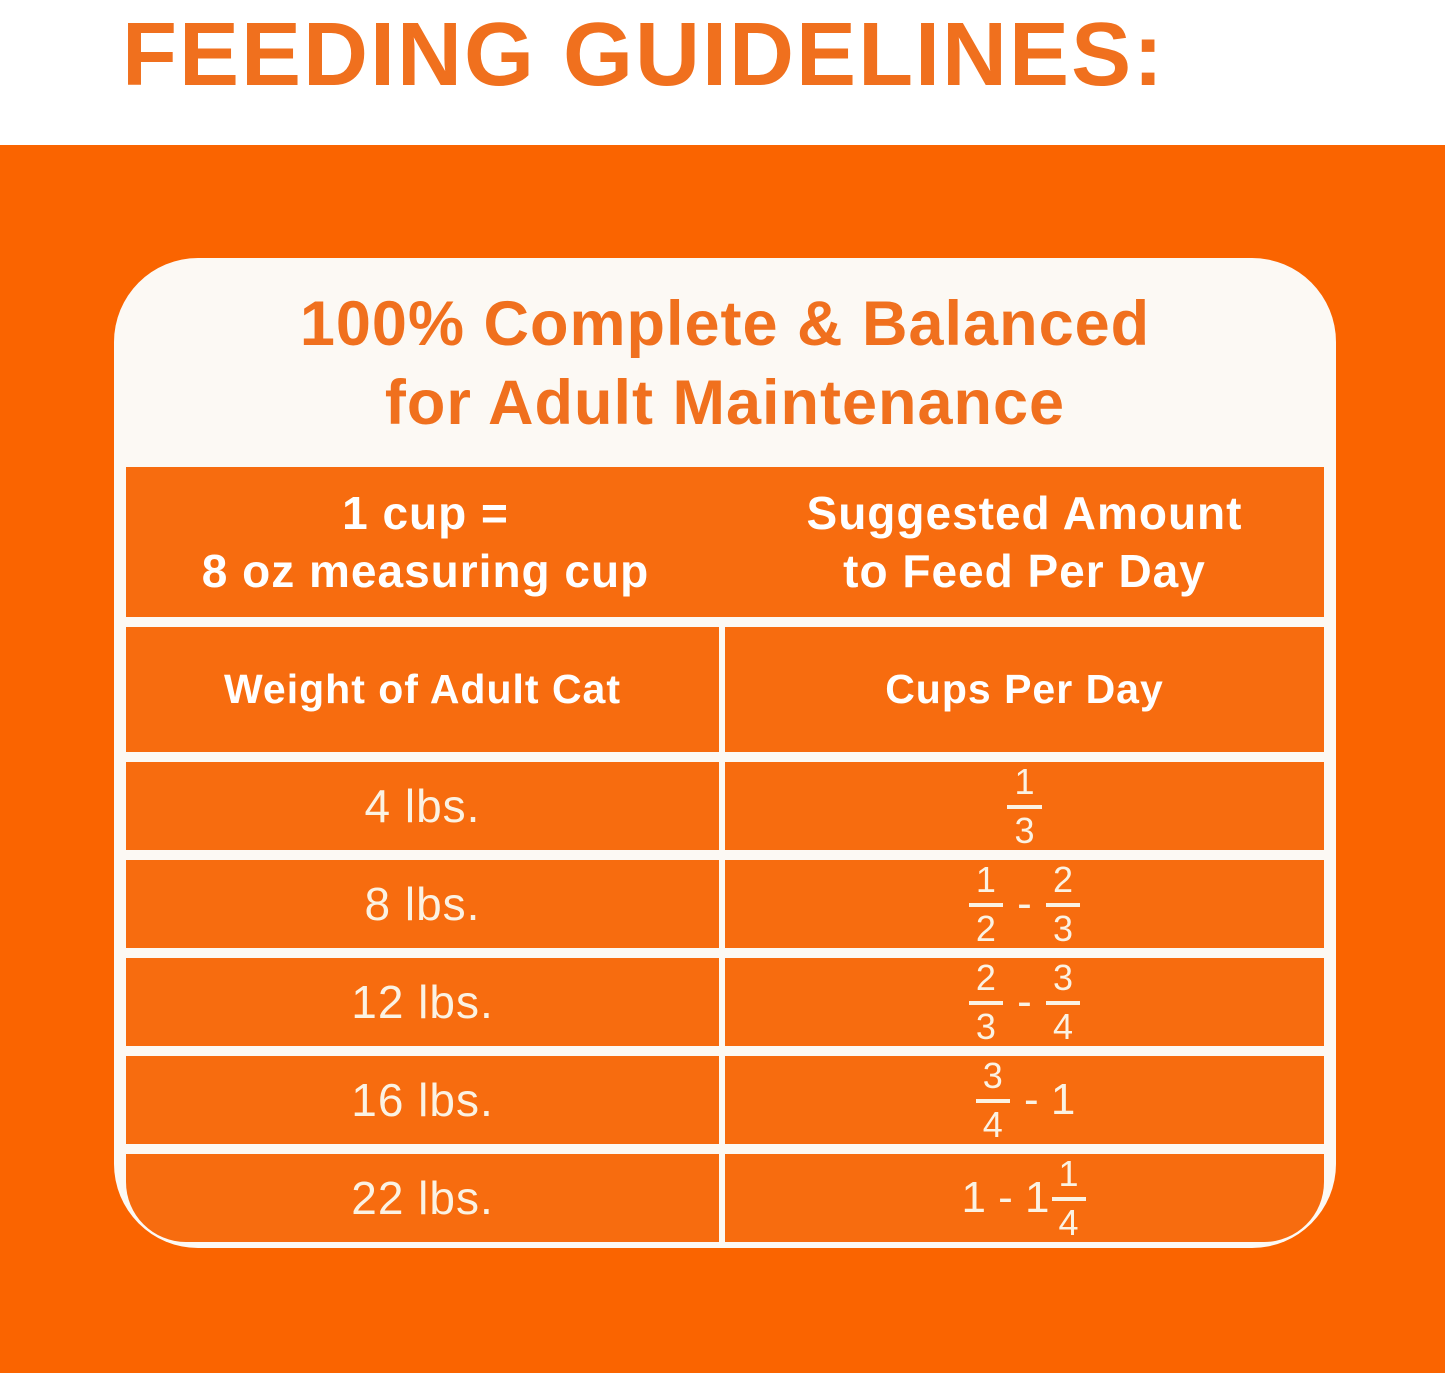  What do you see at coordinates (425, 571) in the screenshot?
I see `cup-definition-line2: 8 oz measuring cup` at bounding box center [425, 571].